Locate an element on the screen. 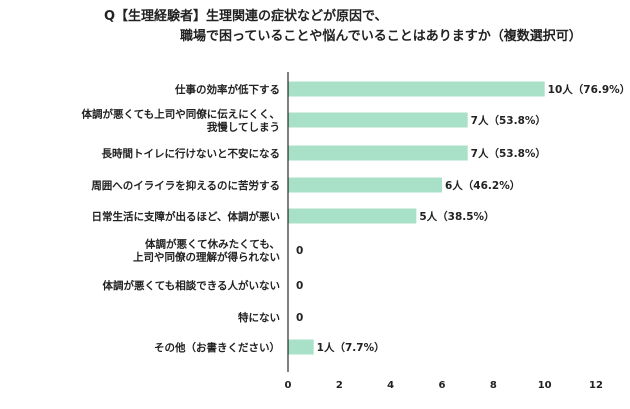 This screenshot has width=630, height=409. category-label-0-line-0: 仕事の効率が低下する is located at coordinates (227, 89).